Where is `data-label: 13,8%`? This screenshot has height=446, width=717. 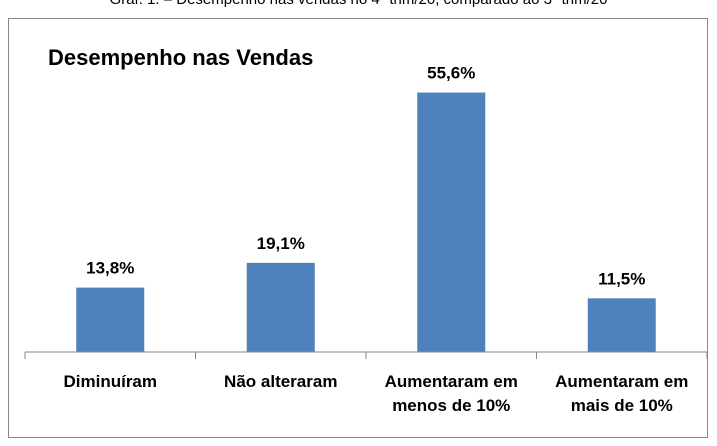
data-label: 13,8% is located at coordinates (110, 268).